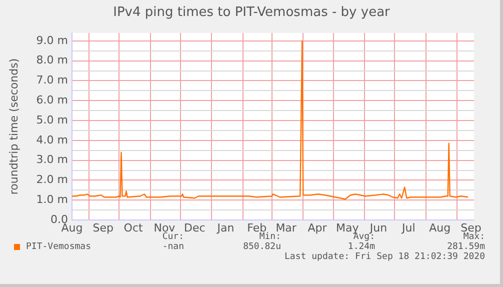 The height and width of the screenshot is (287, 503). Describe the element at coordinates (262, 247) in the screenshot. I see `text: 850.82u` at that location.